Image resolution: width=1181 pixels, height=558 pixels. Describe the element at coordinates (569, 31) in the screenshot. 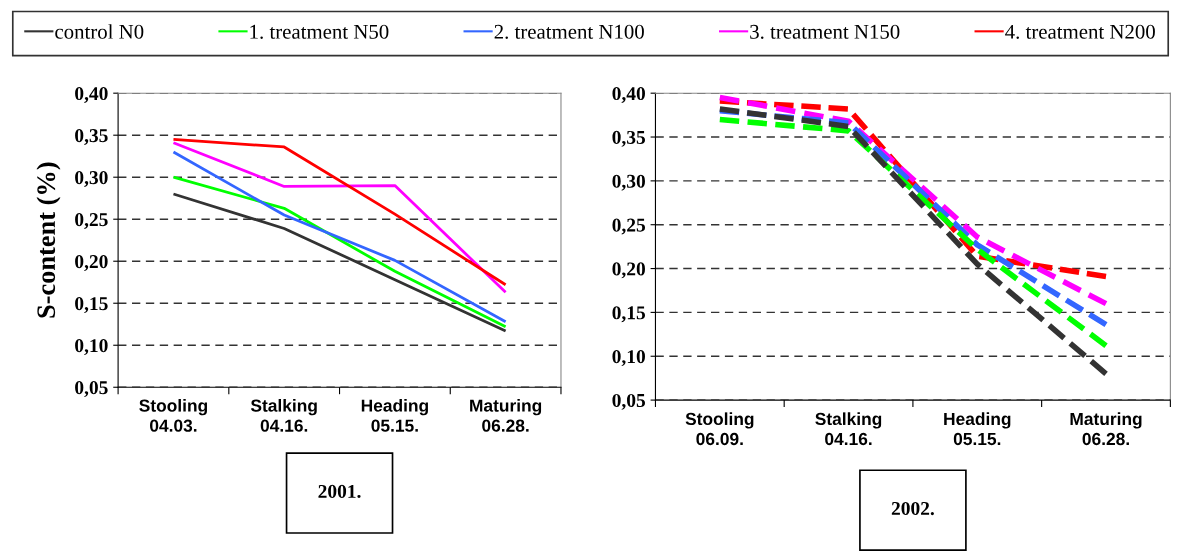

I see `legend-label: 2. treatment N100` at that location.